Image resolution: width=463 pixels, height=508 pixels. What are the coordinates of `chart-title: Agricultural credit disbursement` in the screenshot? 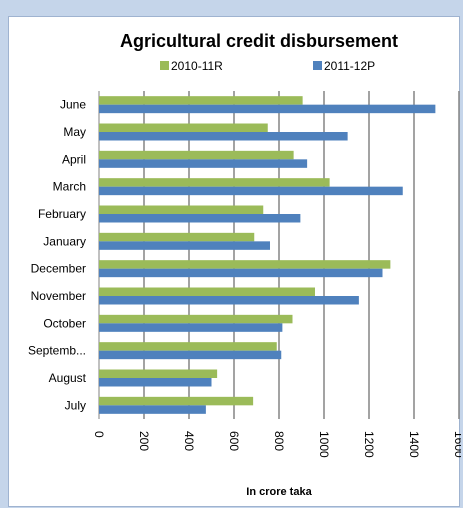 It's located at (259, 41).